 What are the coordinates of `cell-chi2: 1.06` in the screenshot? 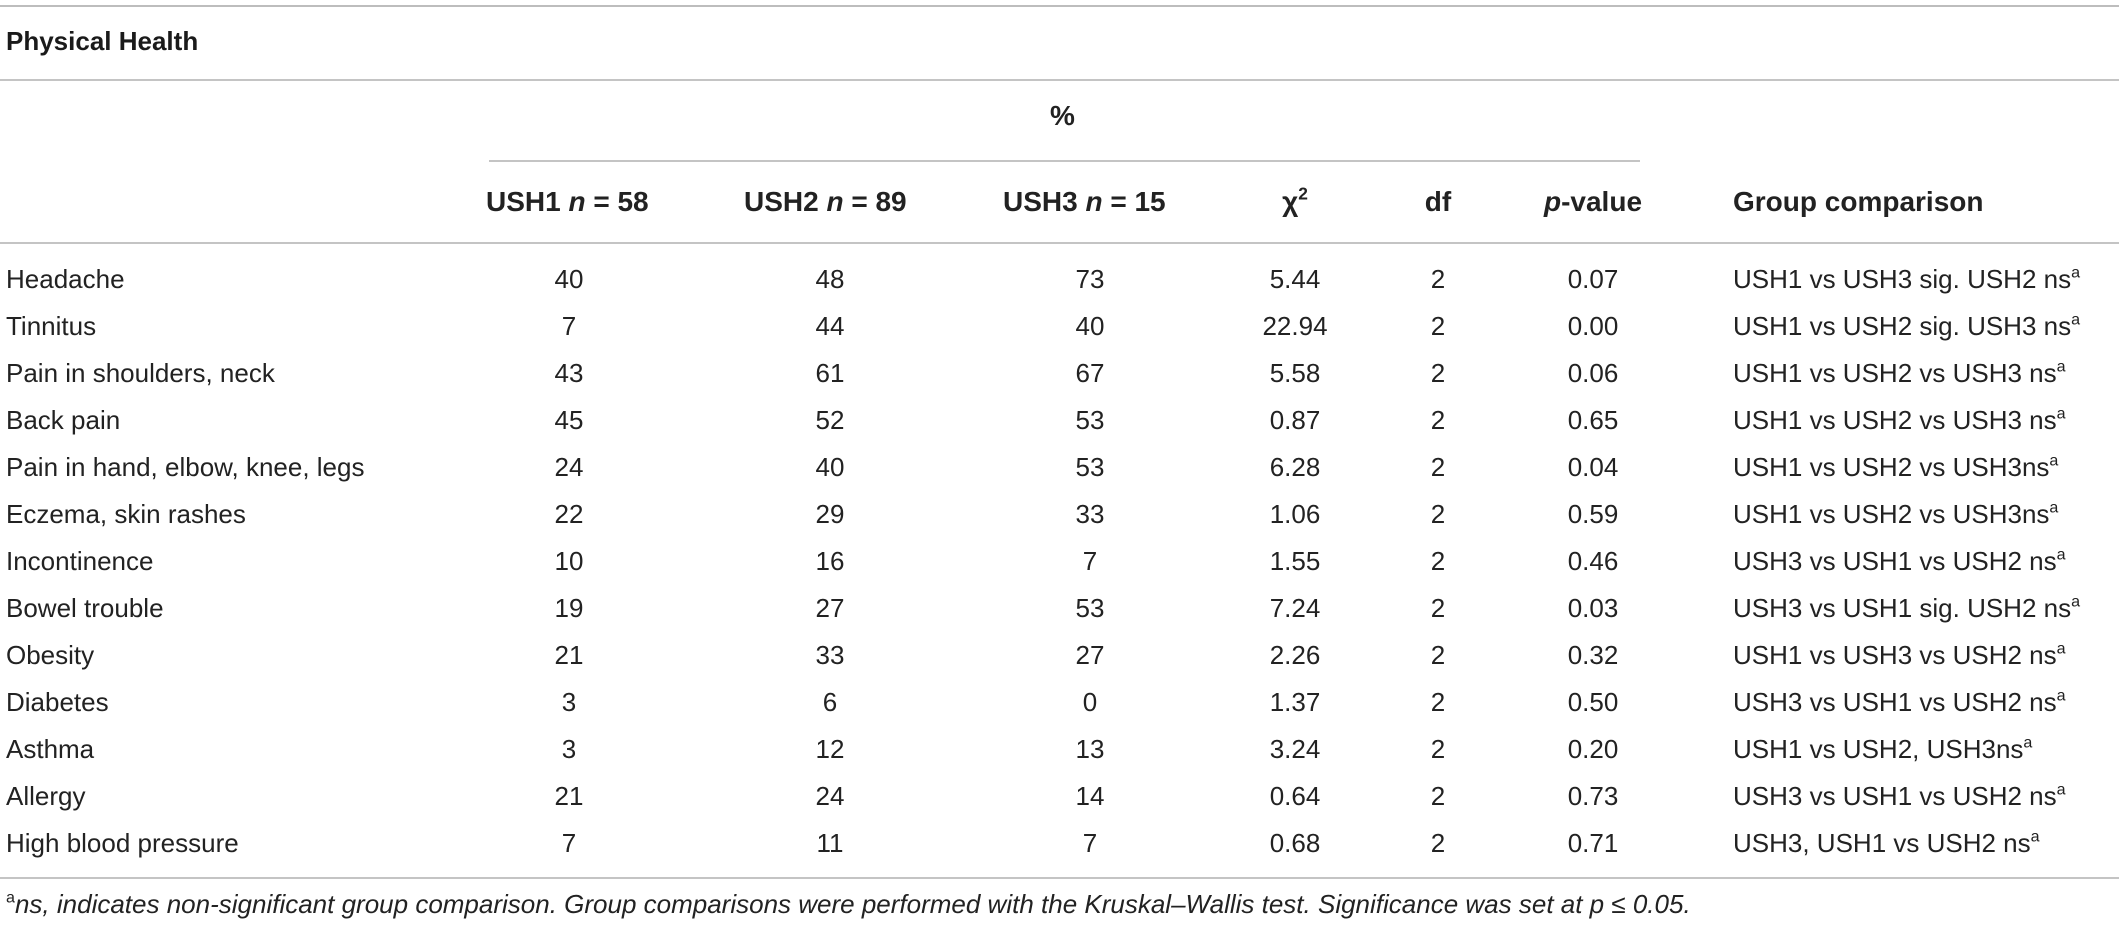 It's located at (1295, 514).